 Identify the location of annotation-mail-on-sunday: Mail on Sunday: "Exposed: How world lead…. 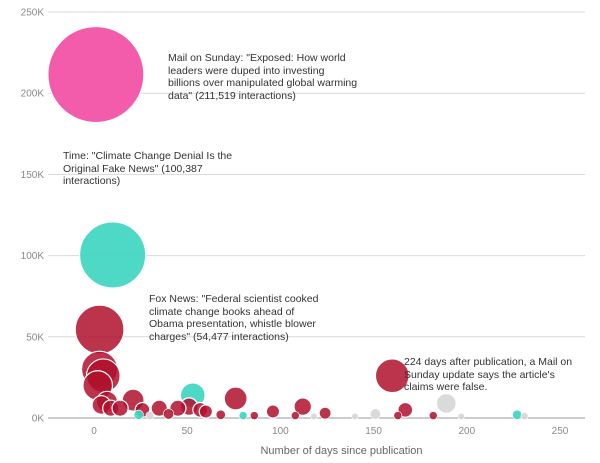
(263, 77).